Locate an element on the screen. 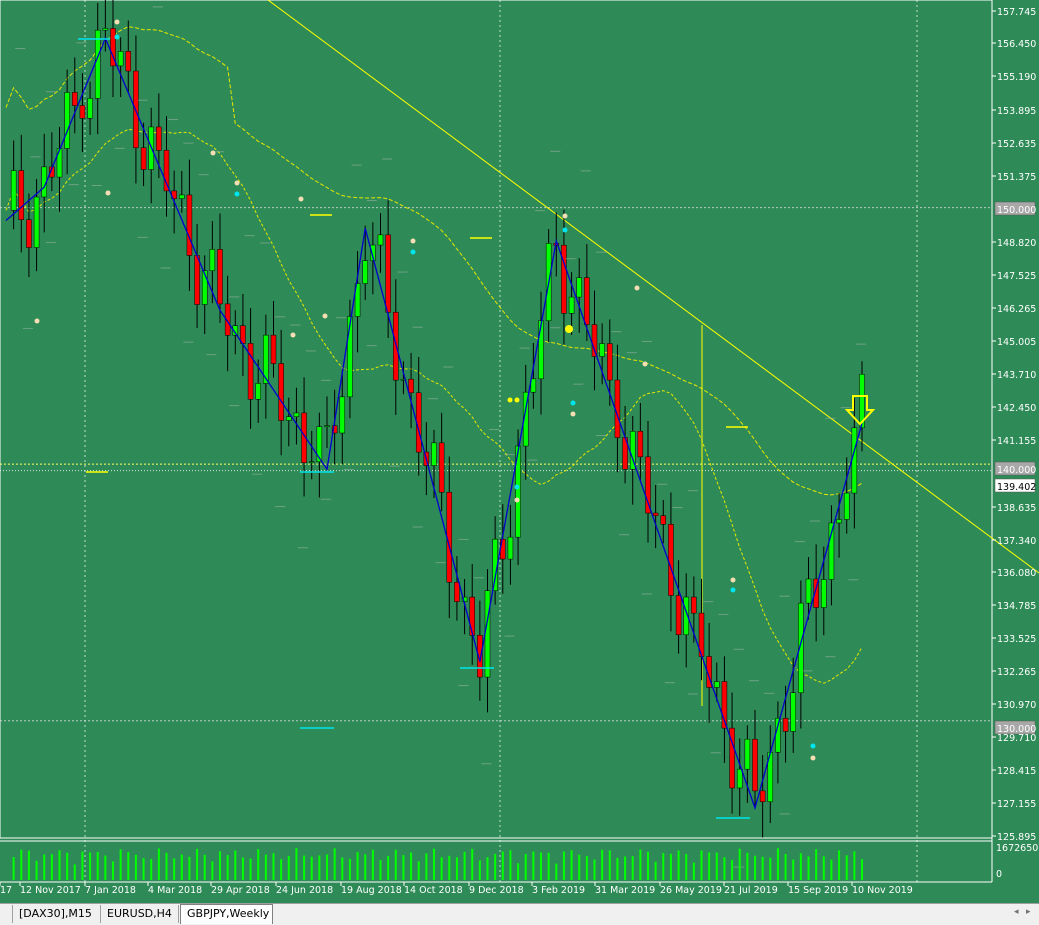  tab-gbpjpy-weekly: GBPJPY,Weekly is located at coordinates (226, 914).